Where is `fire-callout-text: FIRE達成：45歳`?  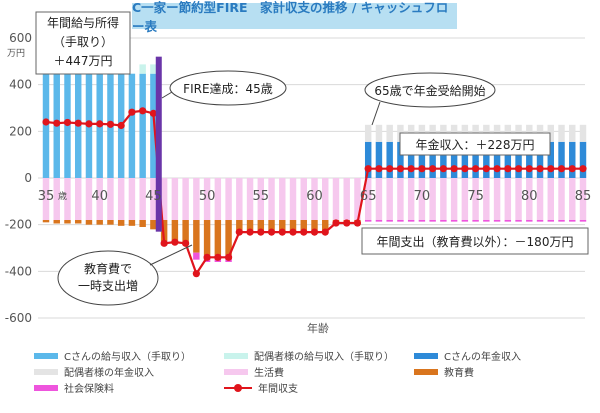 fire-callout-text: FIRE達成：45歳 is located at coordinates (228, 89).